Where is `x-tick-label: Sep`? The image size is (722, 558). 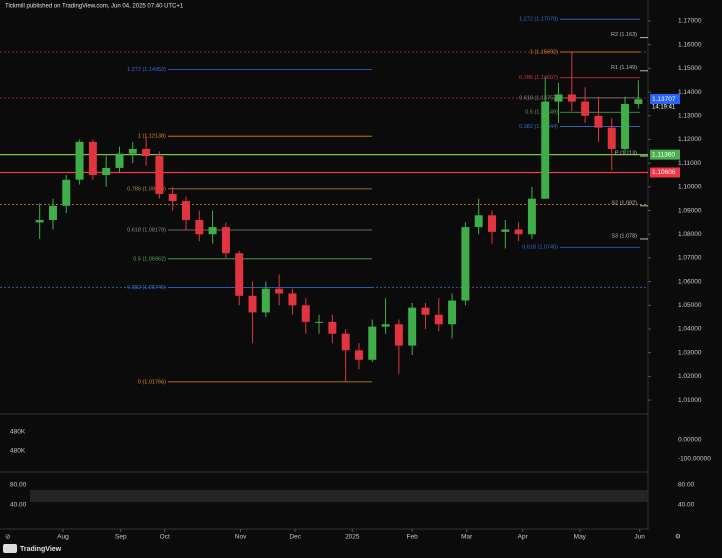 x-tick-label: Sep is located at coordinates (121, 537).